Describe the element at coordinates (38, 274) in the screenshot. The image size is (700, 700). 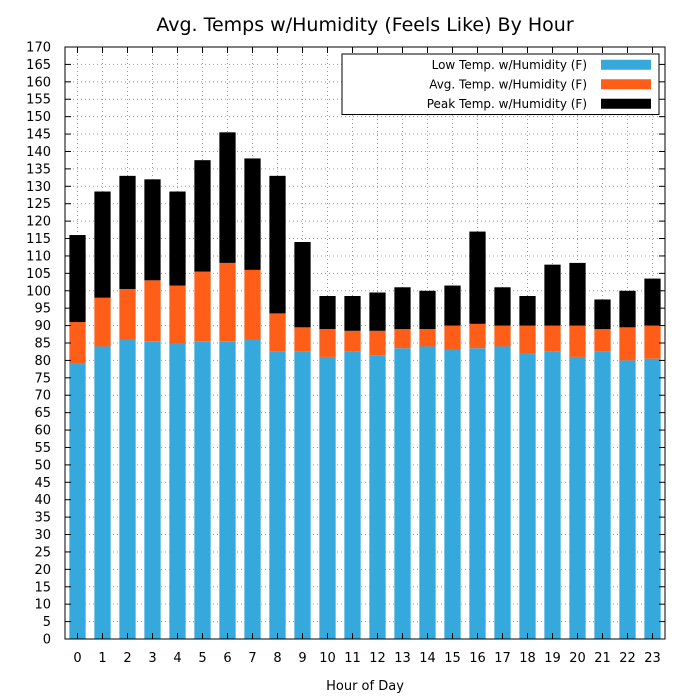
I see `y-tick-label: 105` at that location.